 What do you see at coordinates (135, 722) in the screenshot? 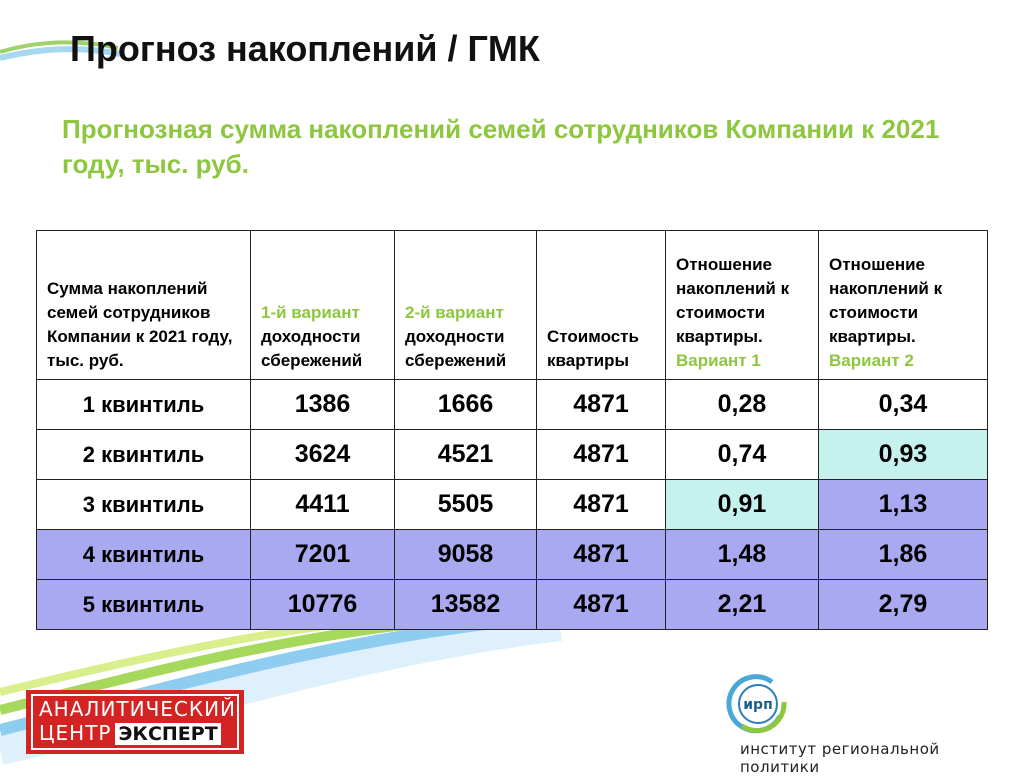
I see `analytical-center-expert-logo: АНАЛИТИЧЕСКИЙ ЦЕНТР ЭКСПЕРТ` at bounding box center [135, 722].